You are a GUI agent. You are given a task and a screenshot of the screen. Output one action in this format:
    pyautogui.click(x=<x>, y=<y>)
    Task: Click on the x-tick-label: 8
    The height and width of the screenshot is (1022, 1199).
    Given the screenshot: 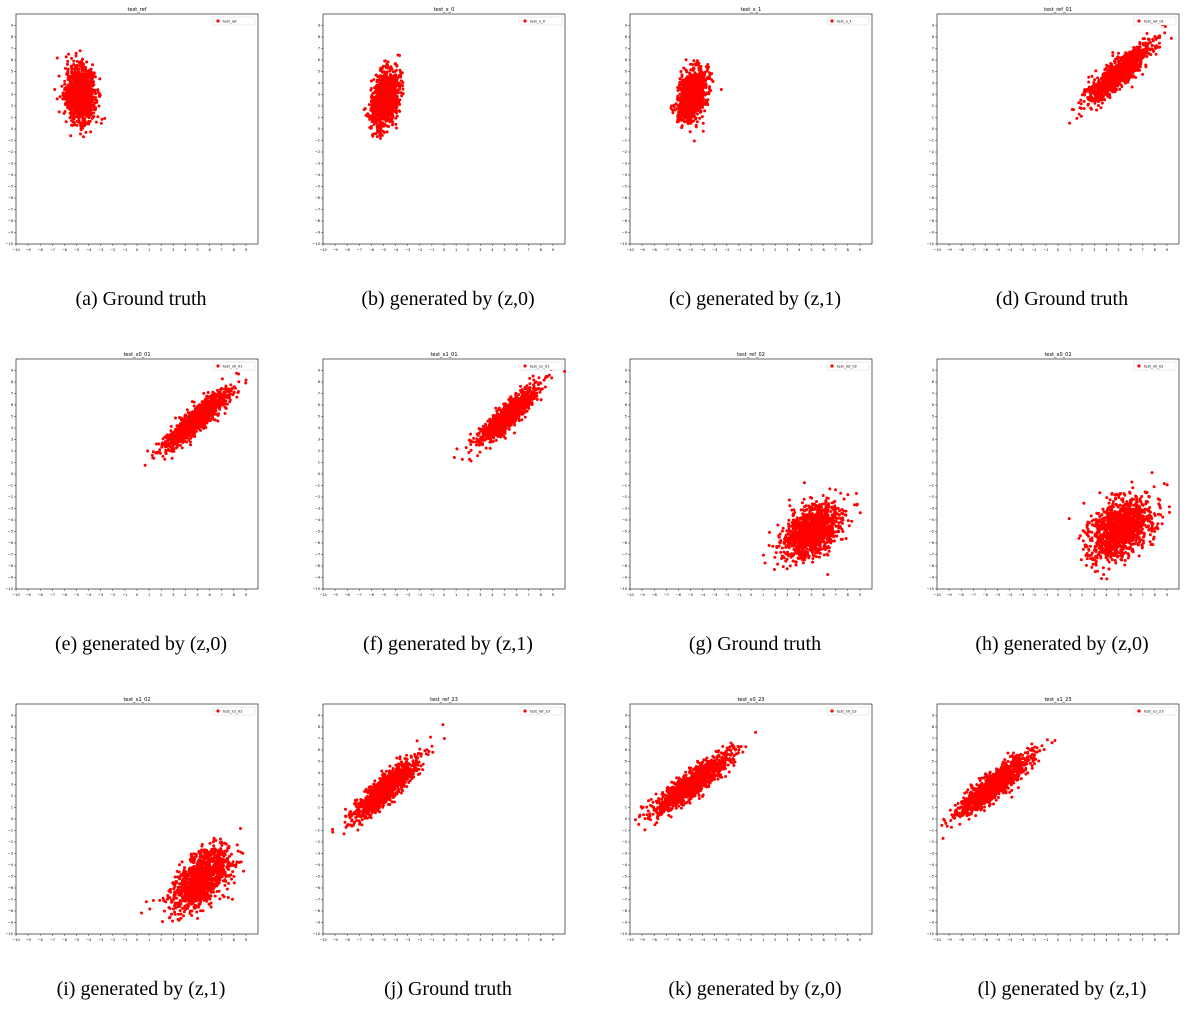 What is the action you would take?
    pyautogui.click(x=848, y=250)
    